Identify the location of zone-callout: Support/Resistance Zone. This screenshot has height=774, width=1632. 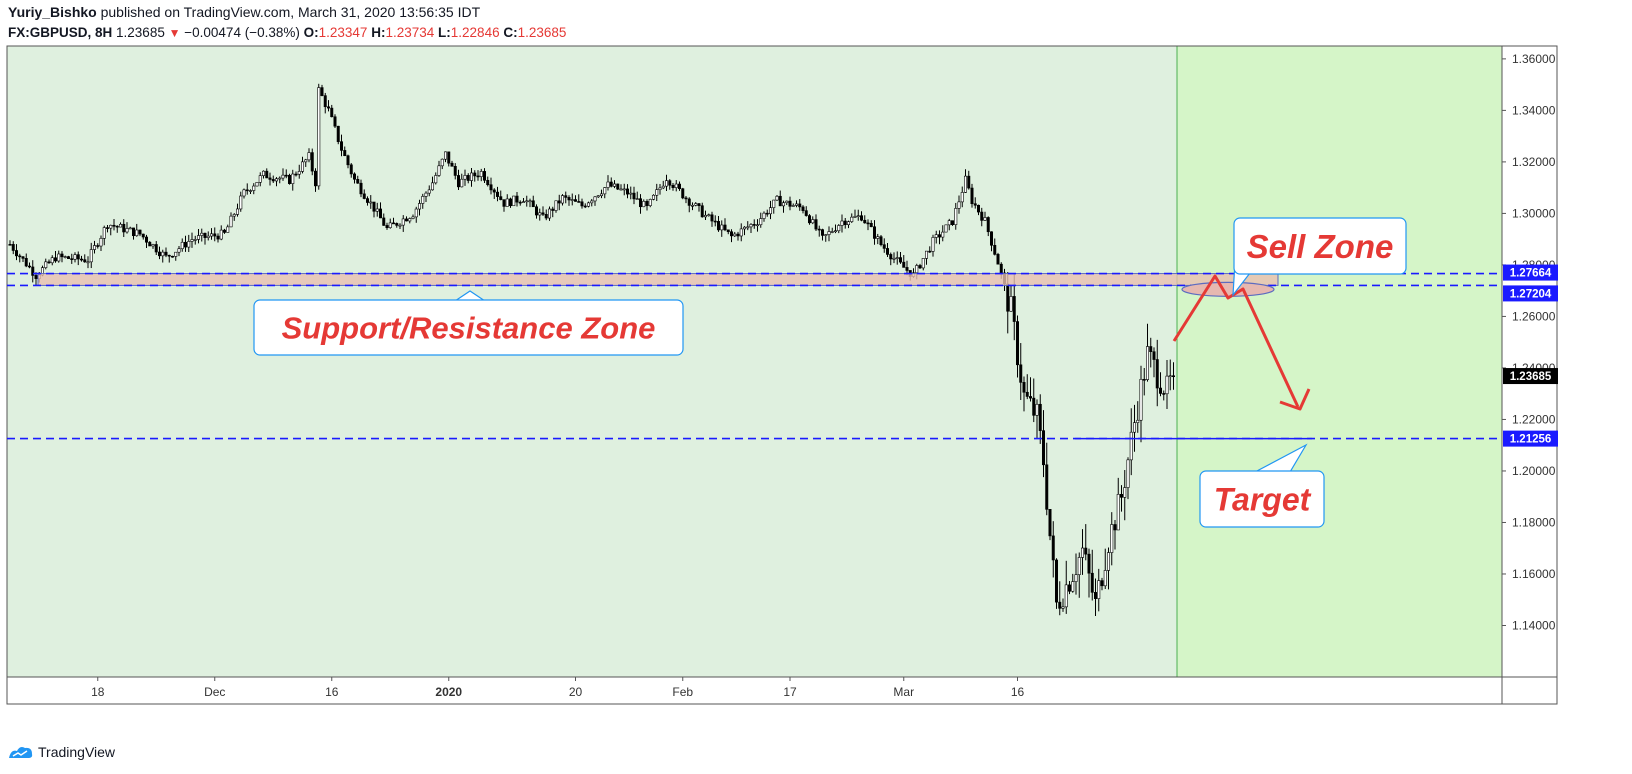
(468, 323).